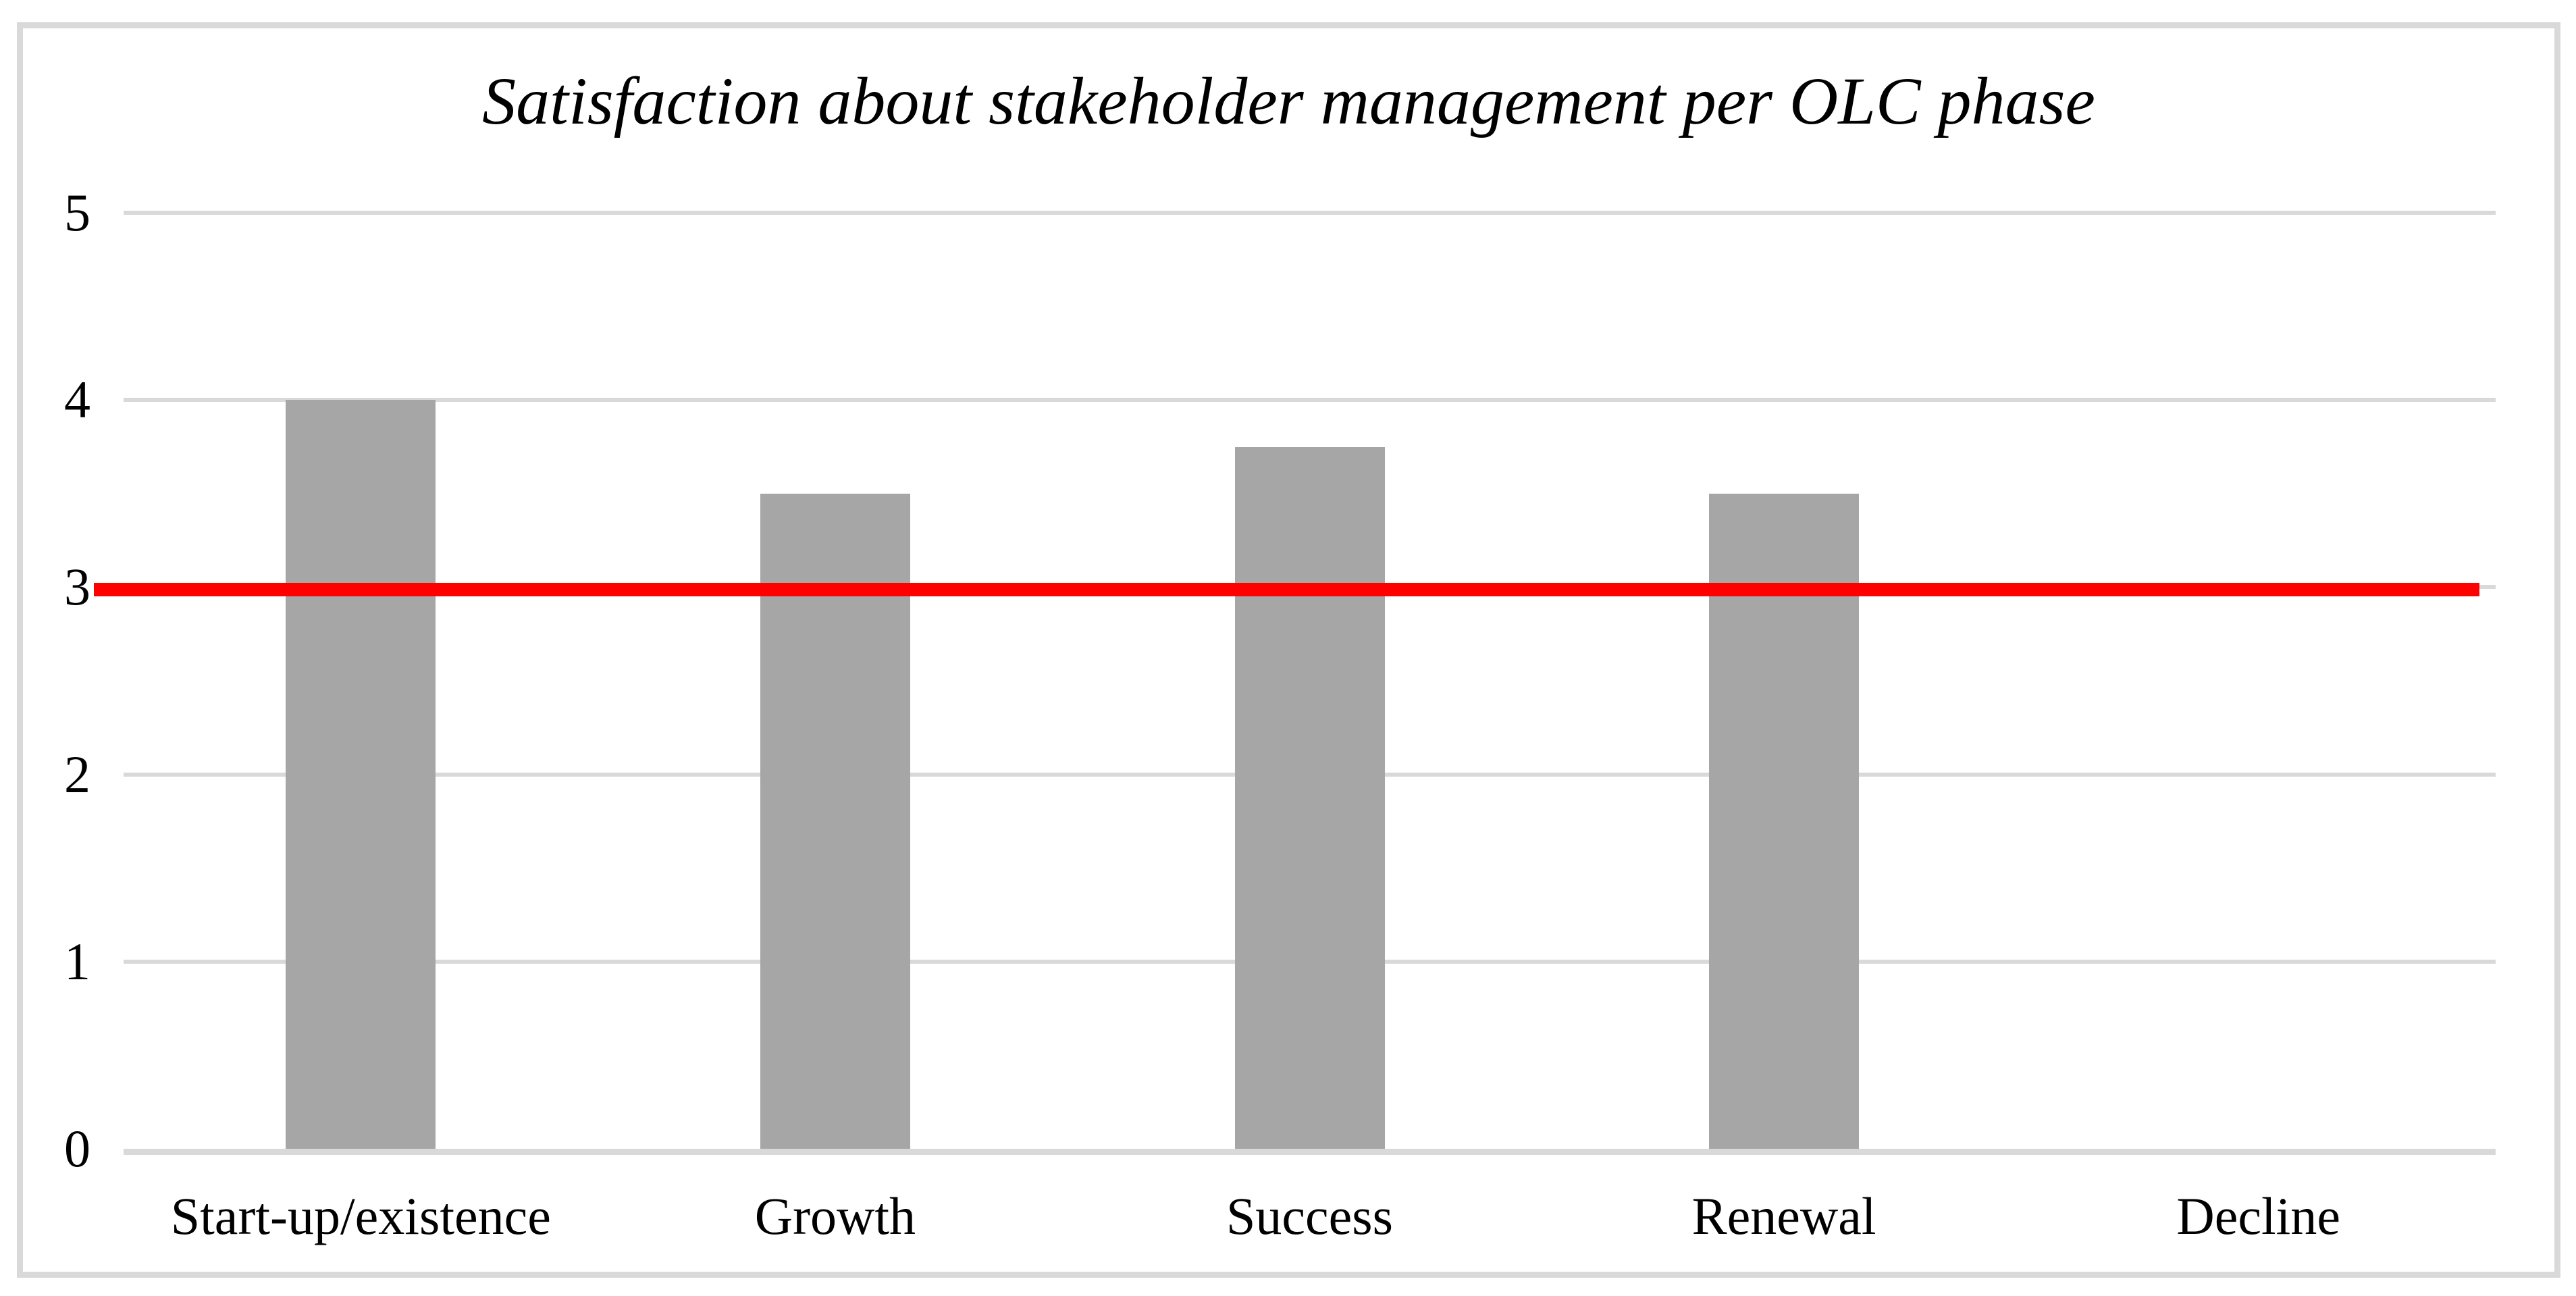  Describe the element at coordinates (835, 821) in the screenshot. I see `bar-growth` at that location.